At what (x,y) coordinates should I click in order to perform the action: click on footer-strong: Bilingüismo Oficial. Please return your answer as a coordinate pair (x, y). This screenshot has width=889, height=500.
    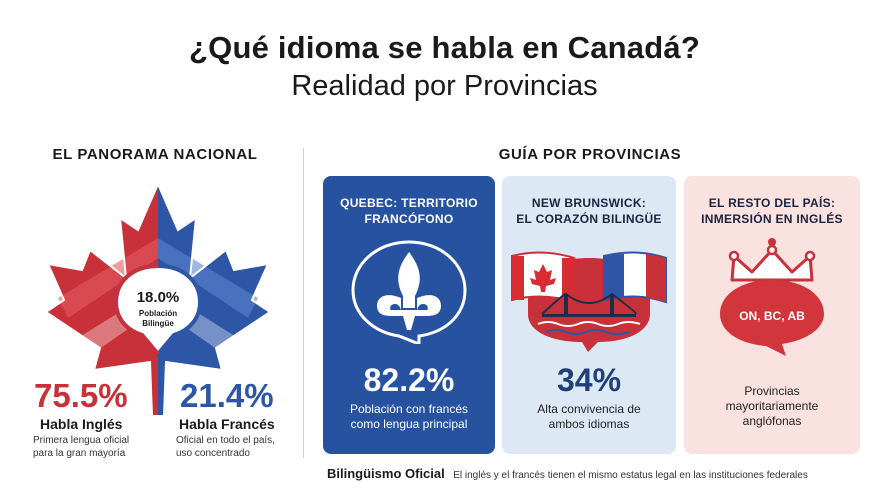
    Looking at the image, I should click on (386, 473).